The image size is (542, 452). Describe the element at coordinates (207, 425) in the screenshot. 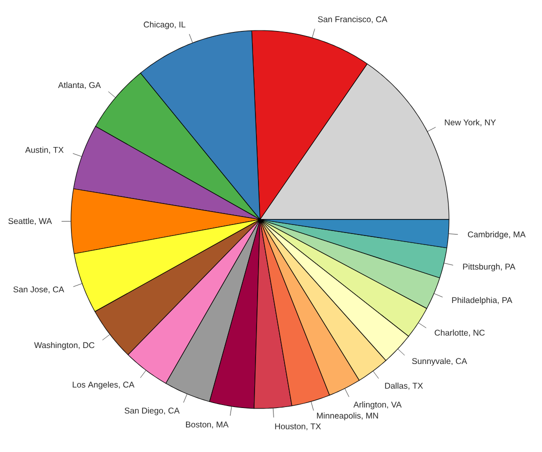

I see `slice-label: Boston, MA` at that location.